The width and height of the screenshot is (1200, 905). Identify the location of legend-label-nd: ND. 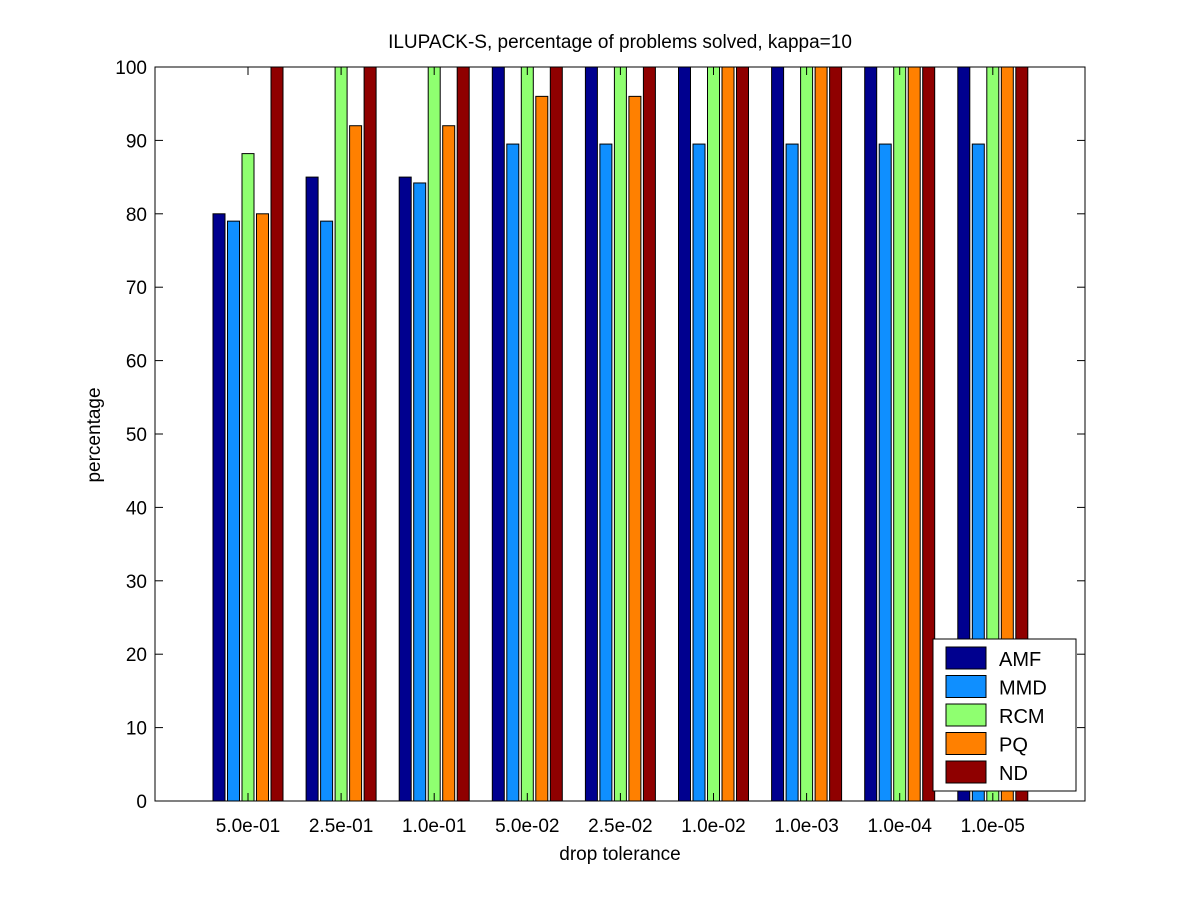
(1013, 774).